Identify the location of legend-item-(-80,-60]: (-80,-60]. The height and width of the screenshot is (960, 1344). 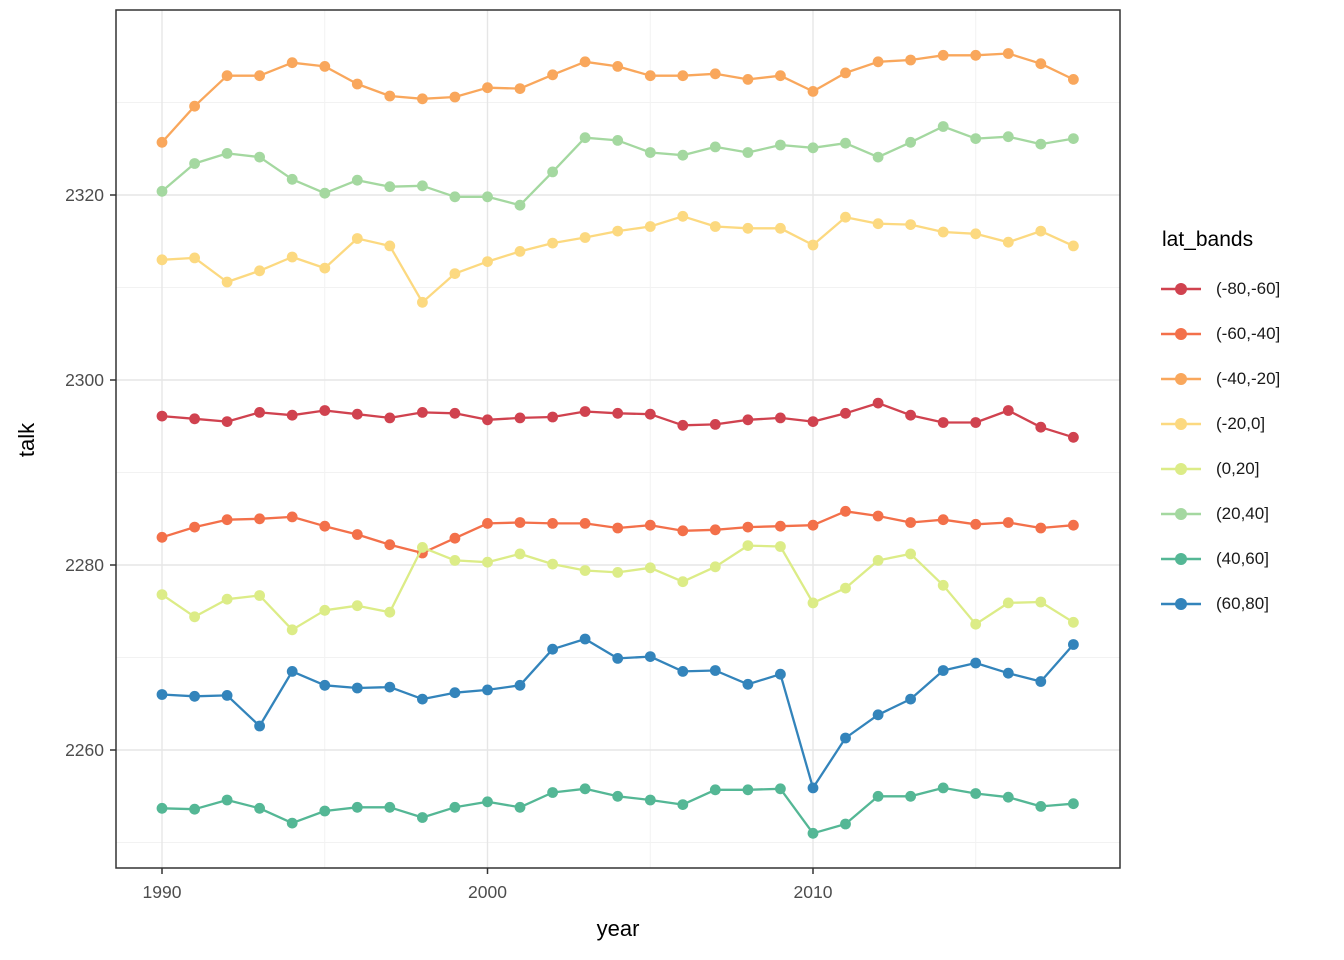
(1218, 288).